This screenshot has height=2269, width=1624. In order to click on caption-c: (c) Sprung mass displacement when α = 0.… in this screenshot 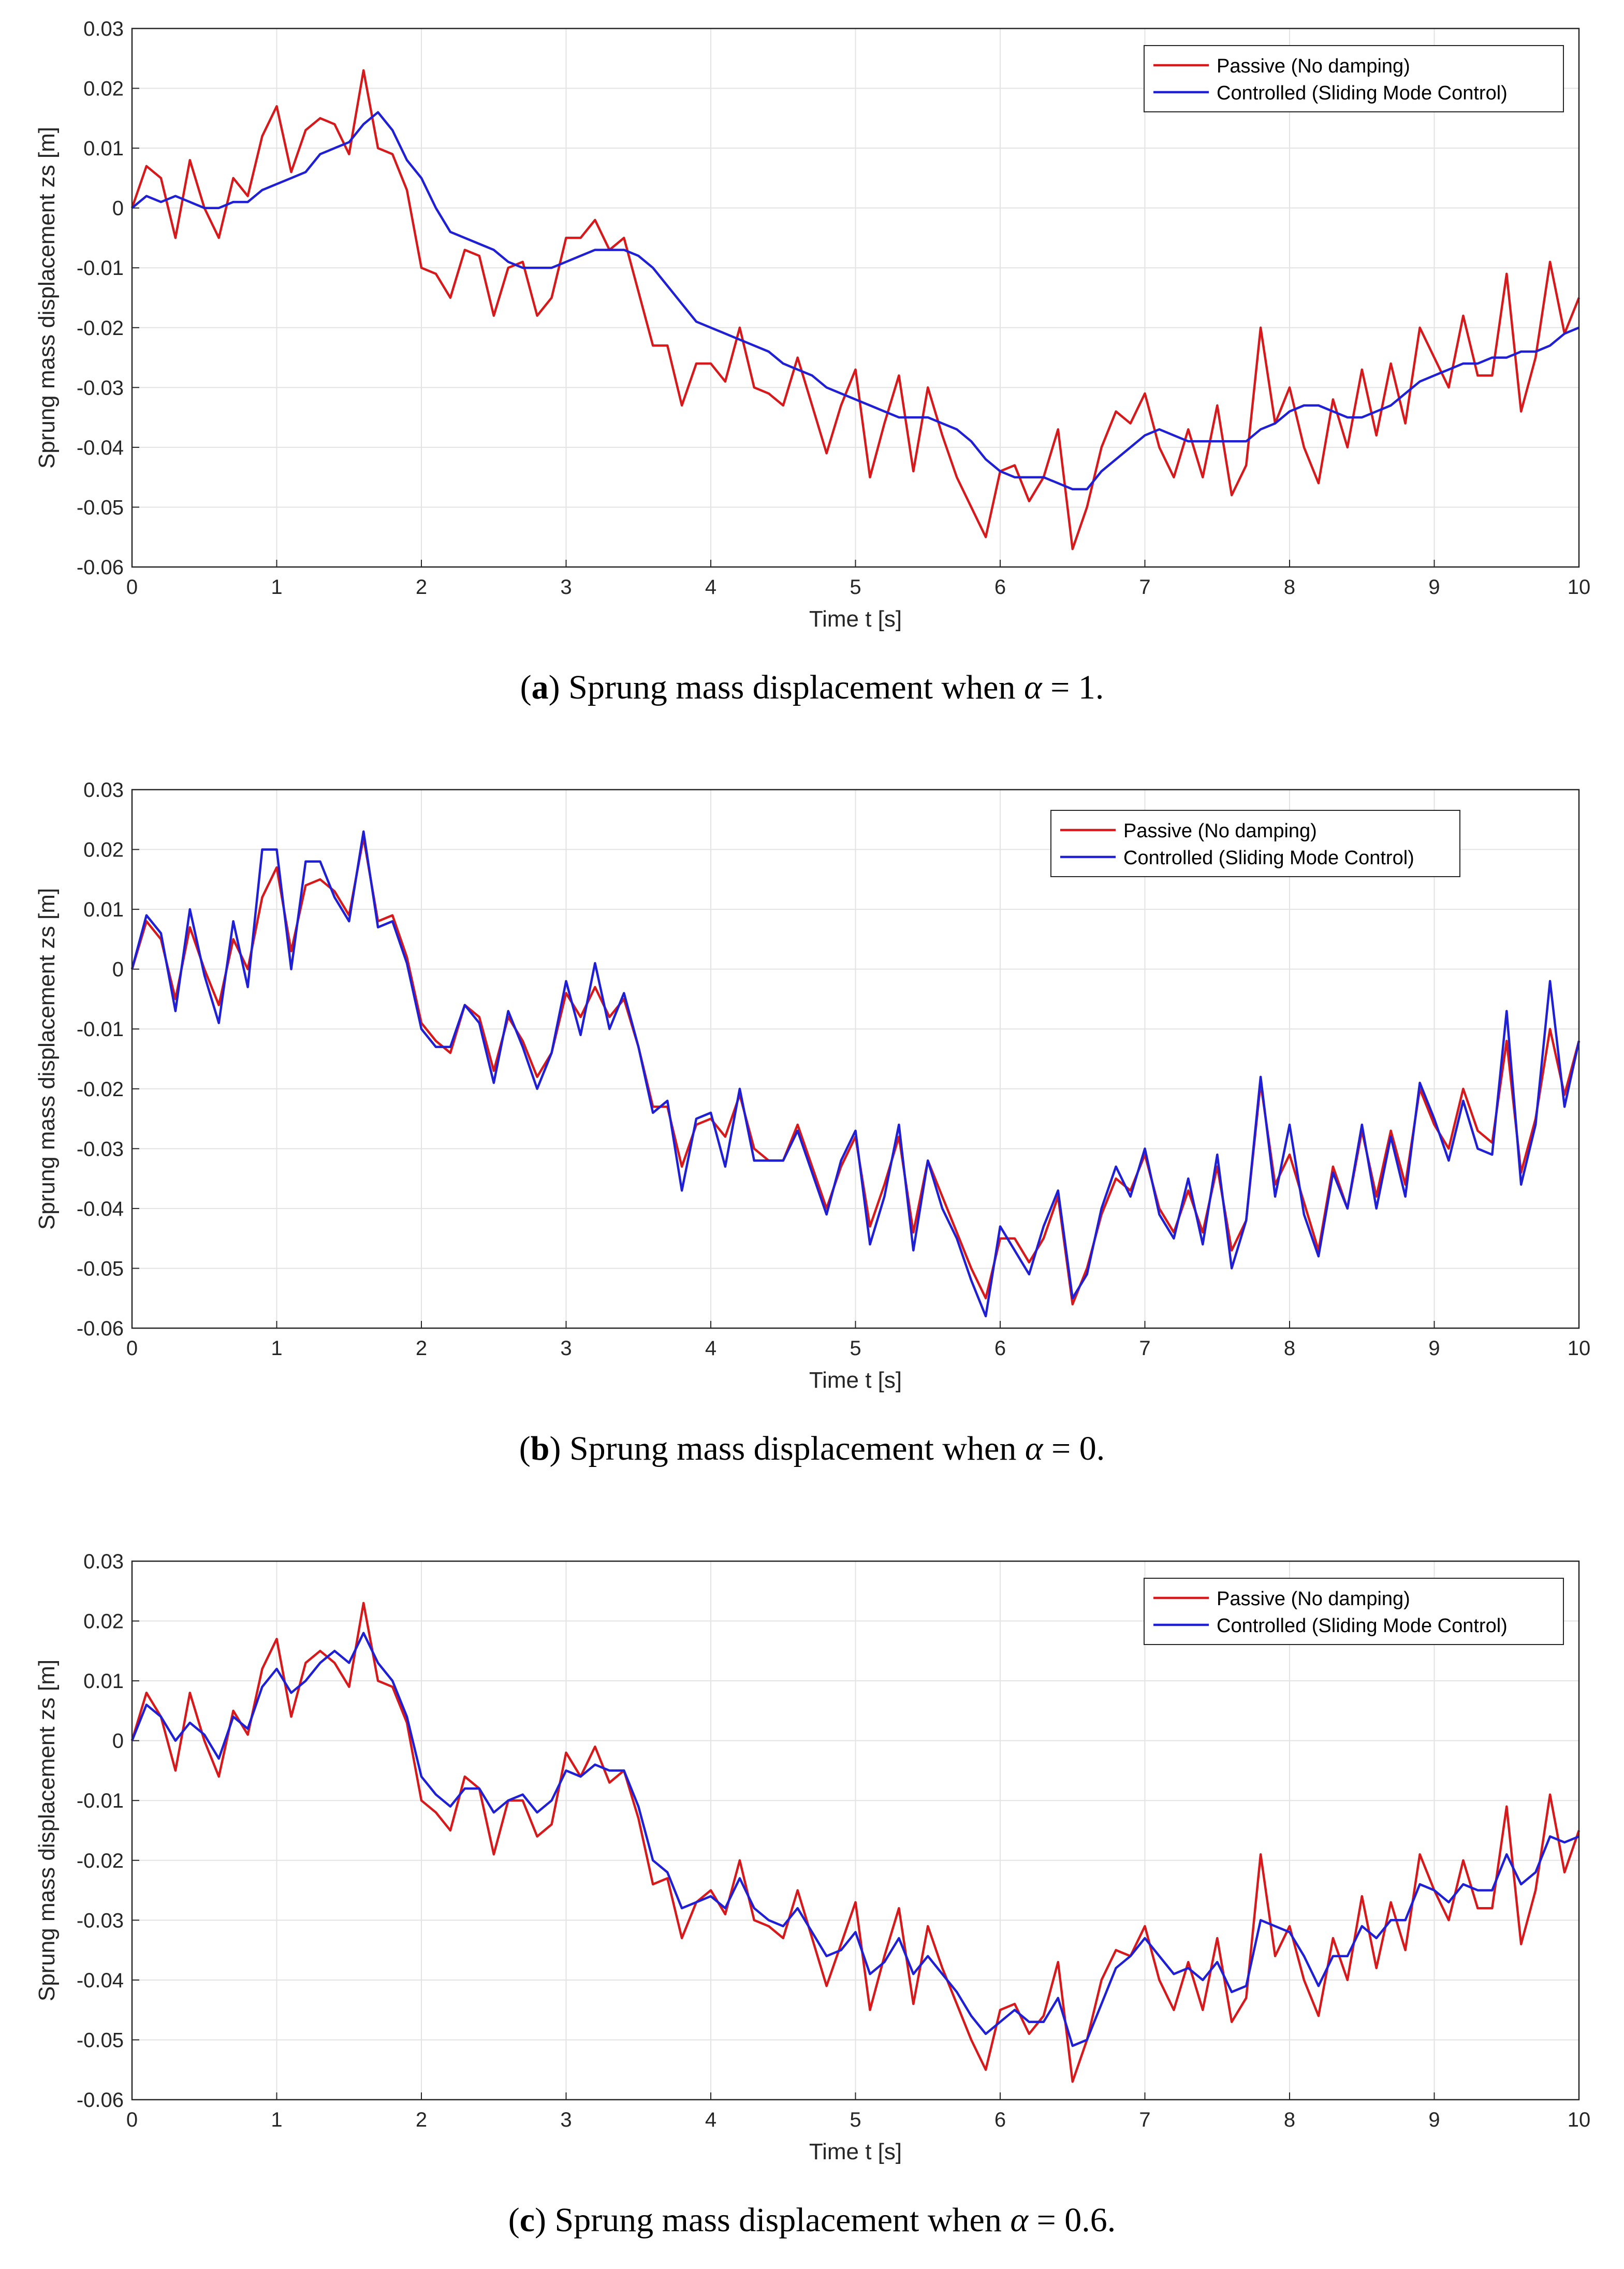, I will do `click(812, 2220)`.